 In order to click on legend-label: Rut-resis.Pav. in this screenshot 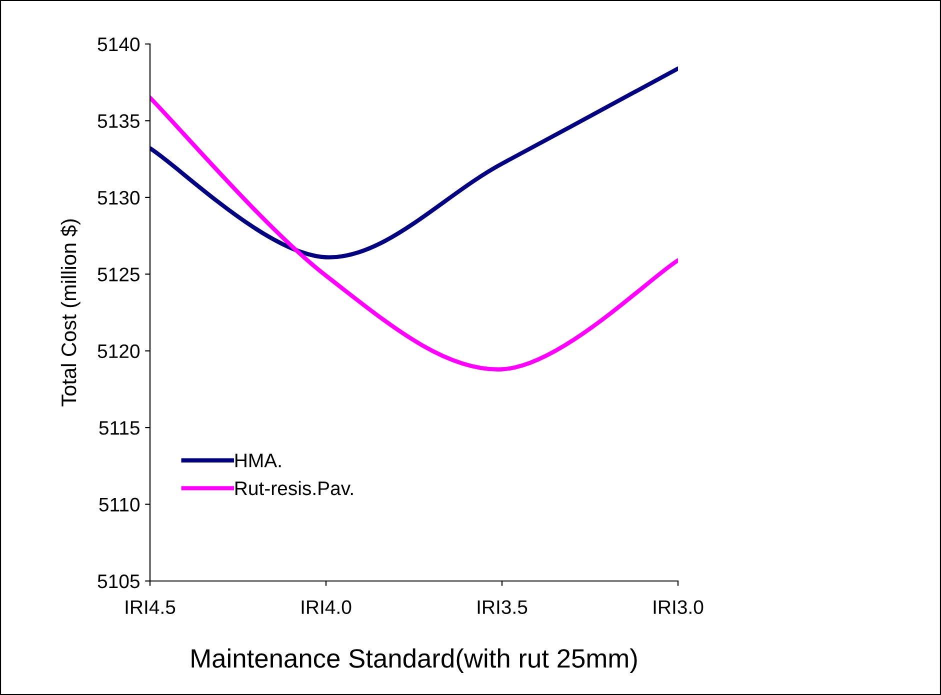, I will do `click(294, 488)`.